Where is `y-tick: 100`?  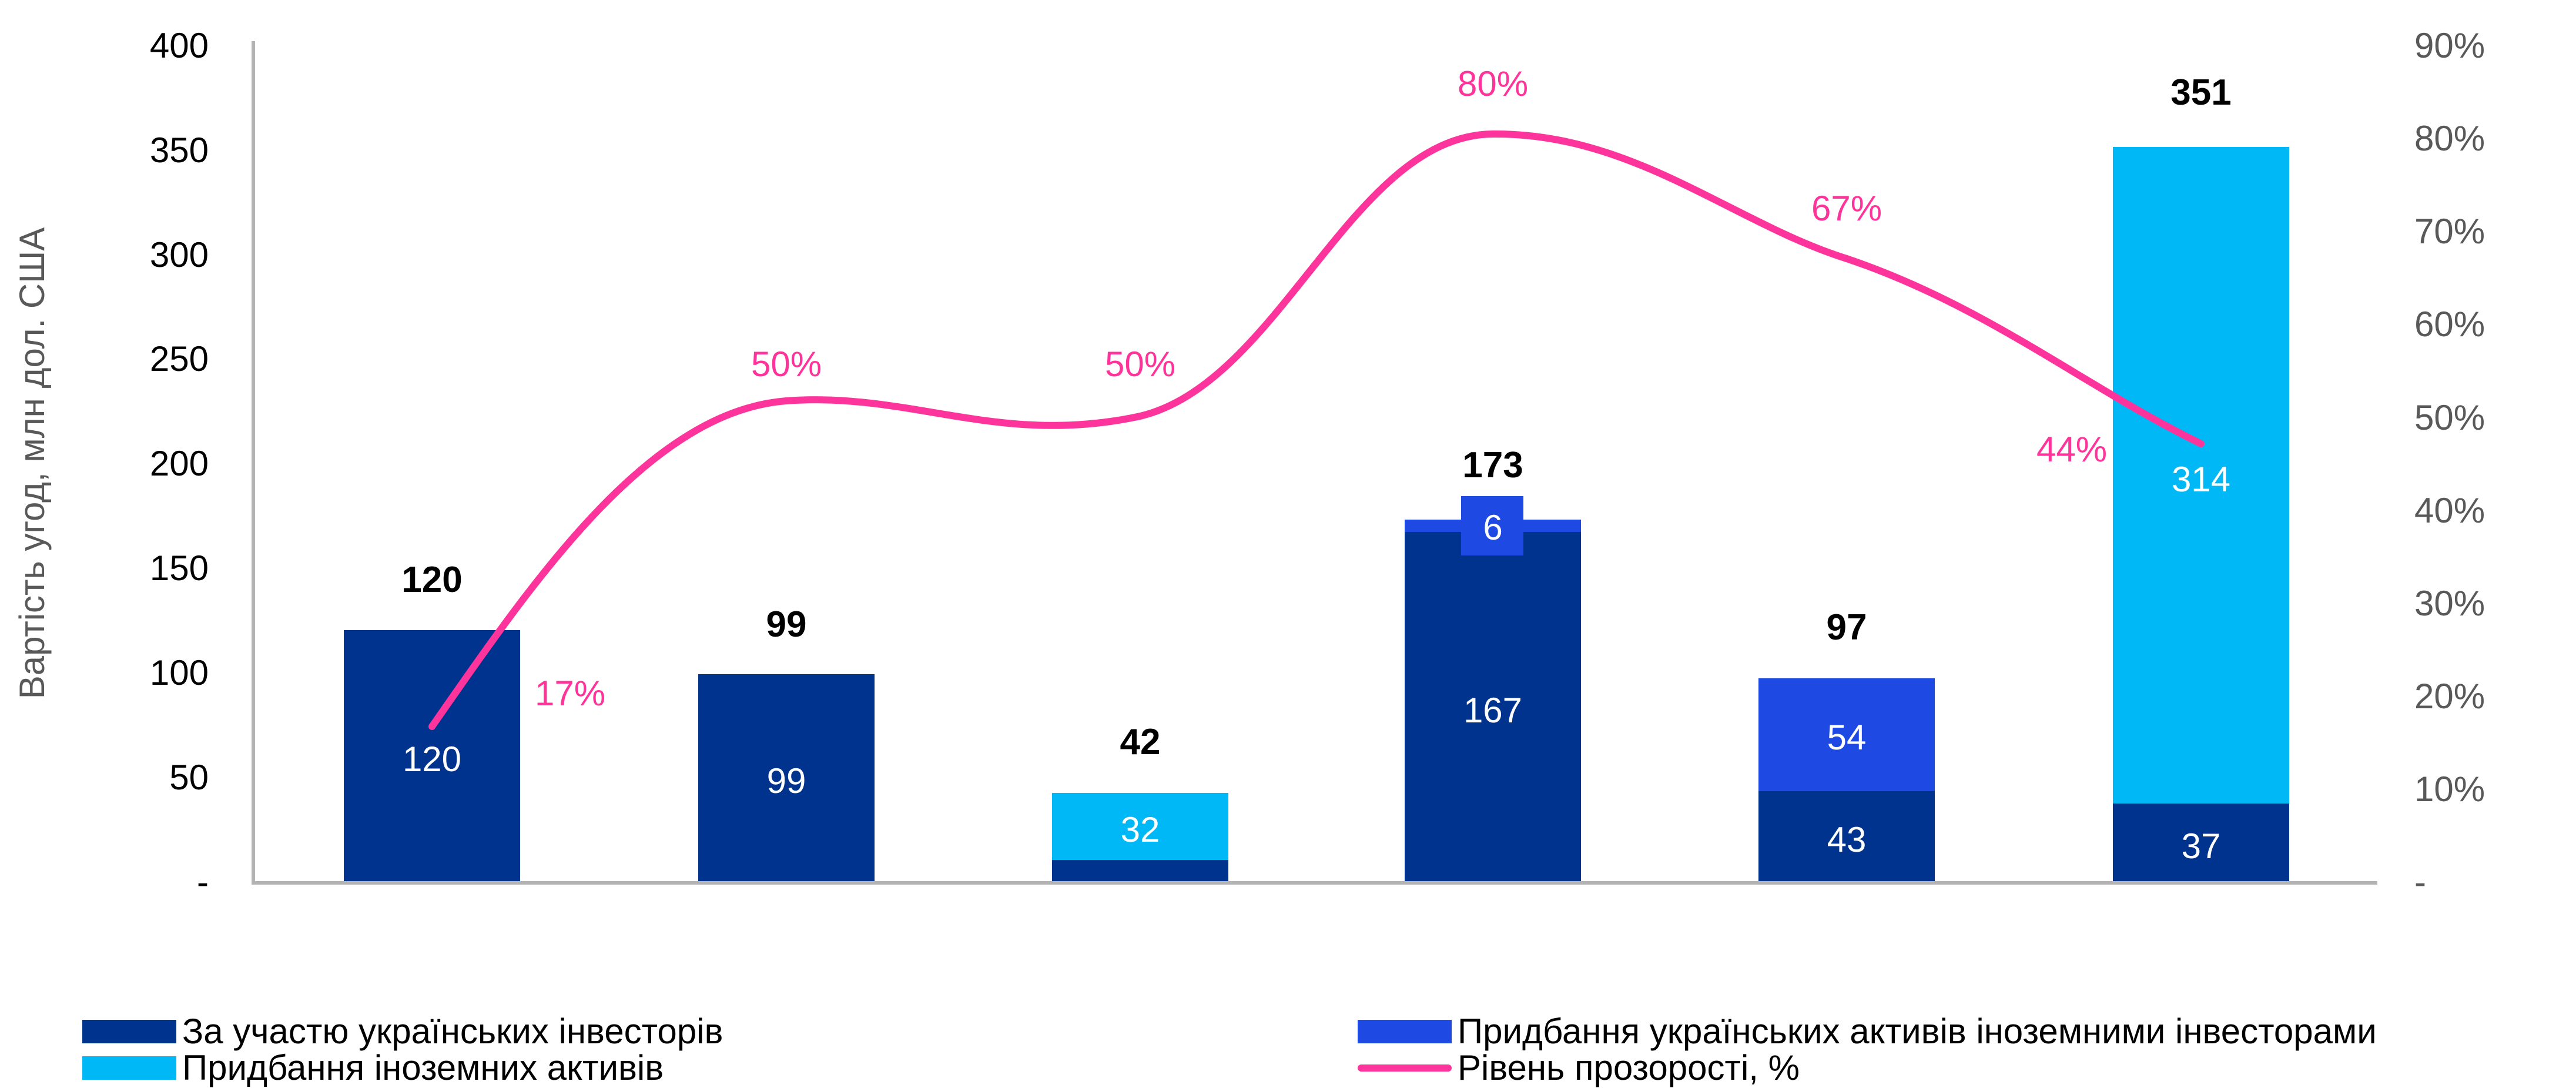 y-tick: 100 is located at coordinates (179, 672).